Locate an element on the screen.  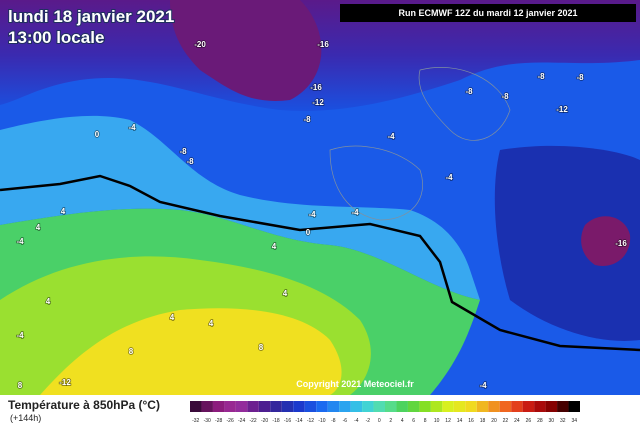
warmest-region is located at coordinates (191, 351).